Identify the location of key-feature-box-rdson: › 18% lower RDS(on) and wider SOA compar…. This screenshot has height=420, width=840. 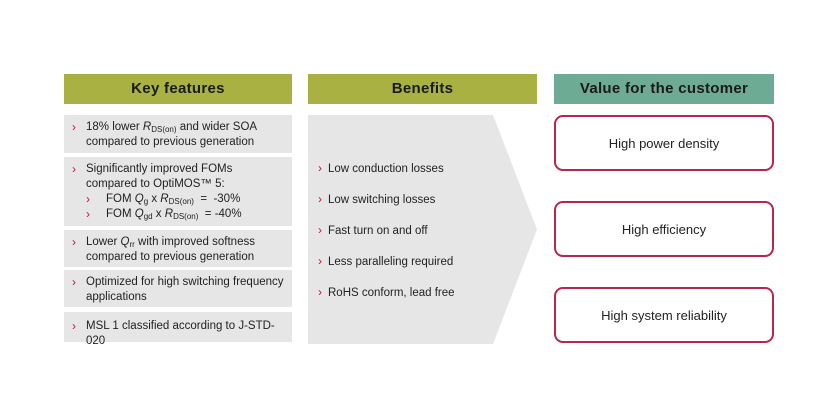
(178, 134).